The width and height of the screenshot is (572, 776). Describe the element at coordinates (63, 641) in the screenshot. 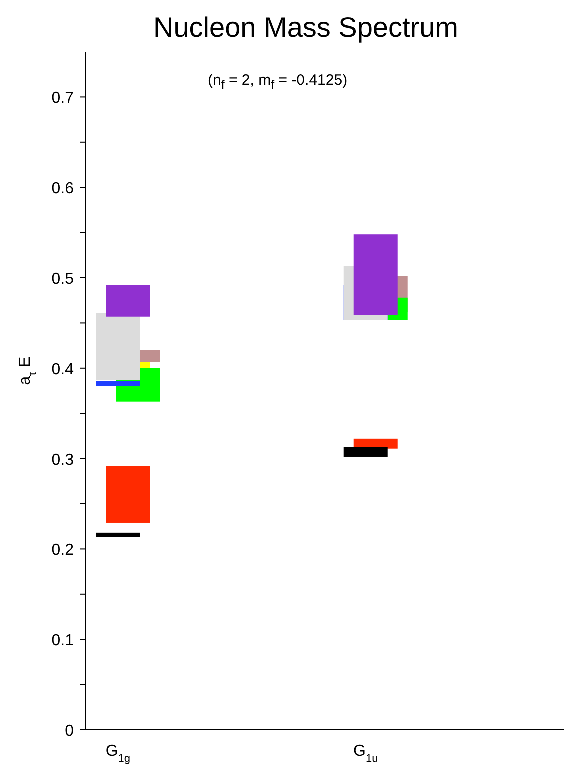

I see `y-tick-label: 0.1` at that location.